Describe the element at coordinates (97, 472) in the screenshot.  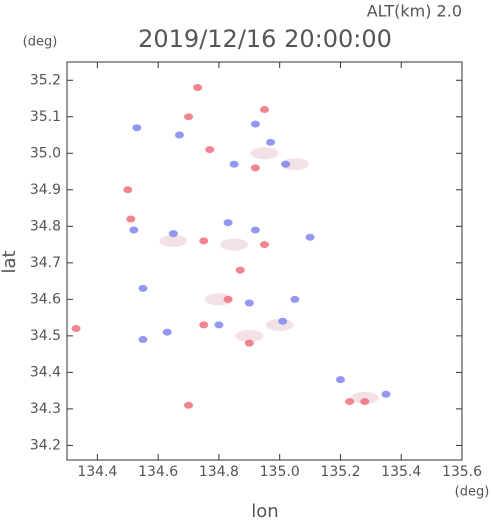
I see `x-tick-label: 134.4` at that location.